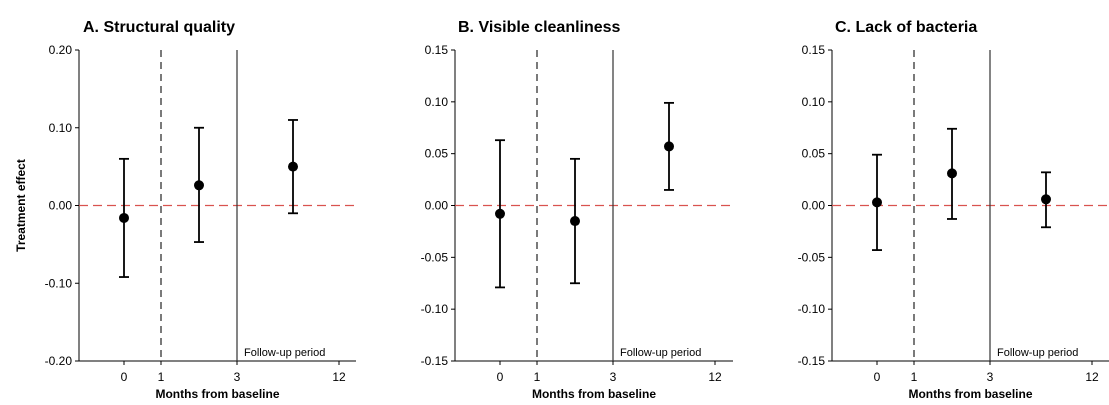 This screenshot has width=1109, height=405. What do you see at coordinates (159, 27) in the screenshot?
I see `chart-title: A. Structural quality` at bounding box center [159, 27].